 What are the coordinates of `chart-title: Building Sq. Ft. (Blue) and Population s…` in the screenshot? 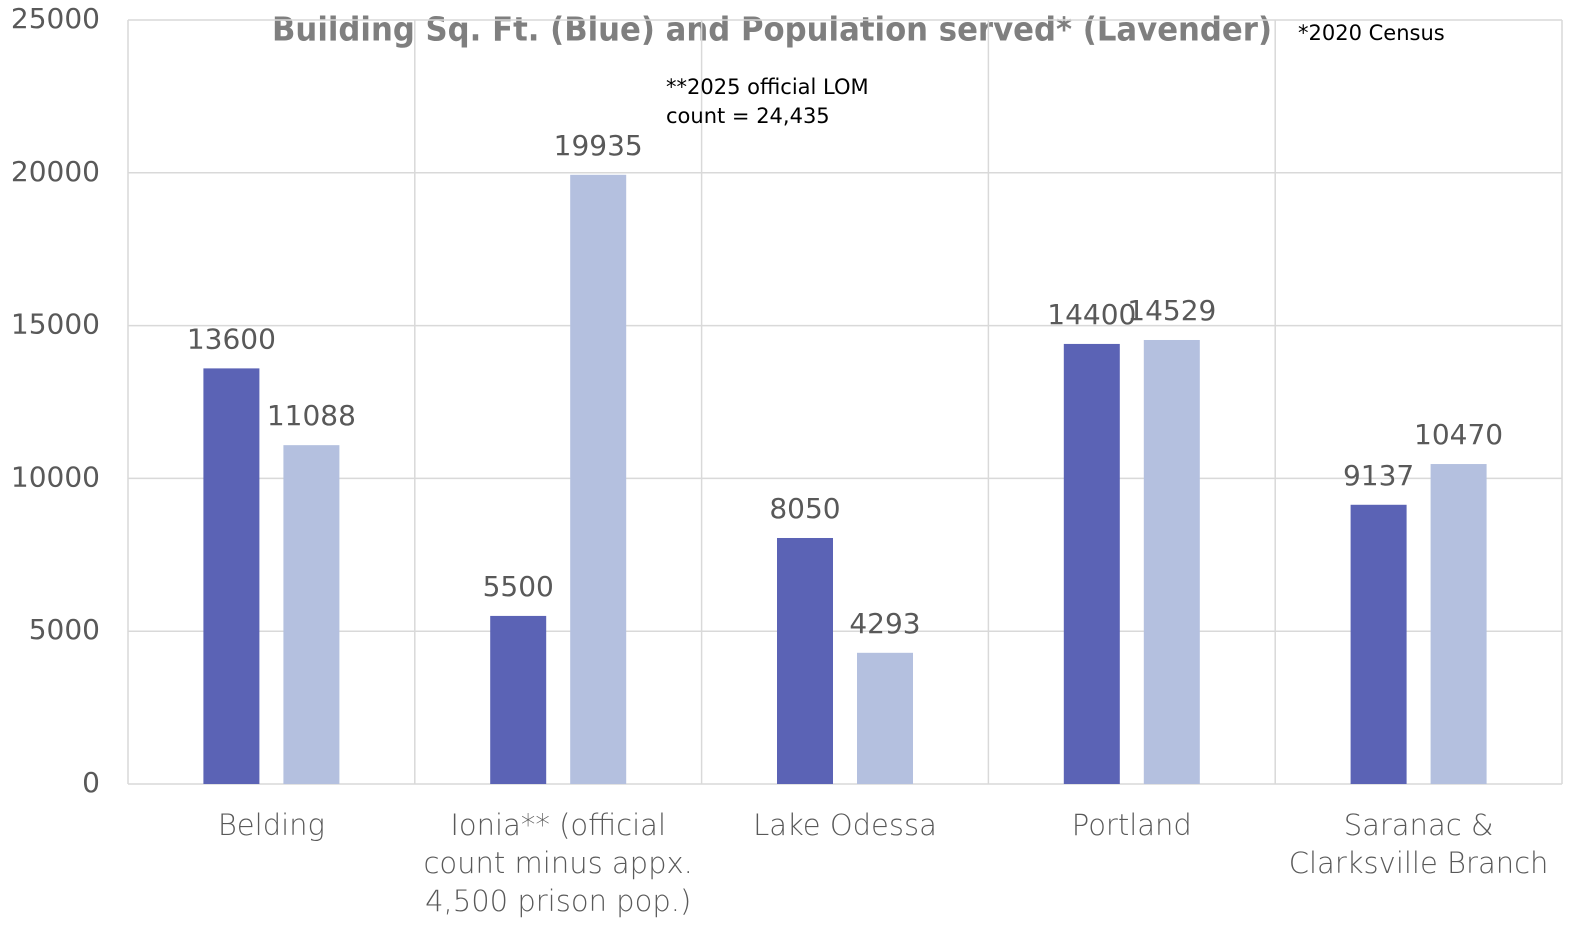 It's located at (772, 29).